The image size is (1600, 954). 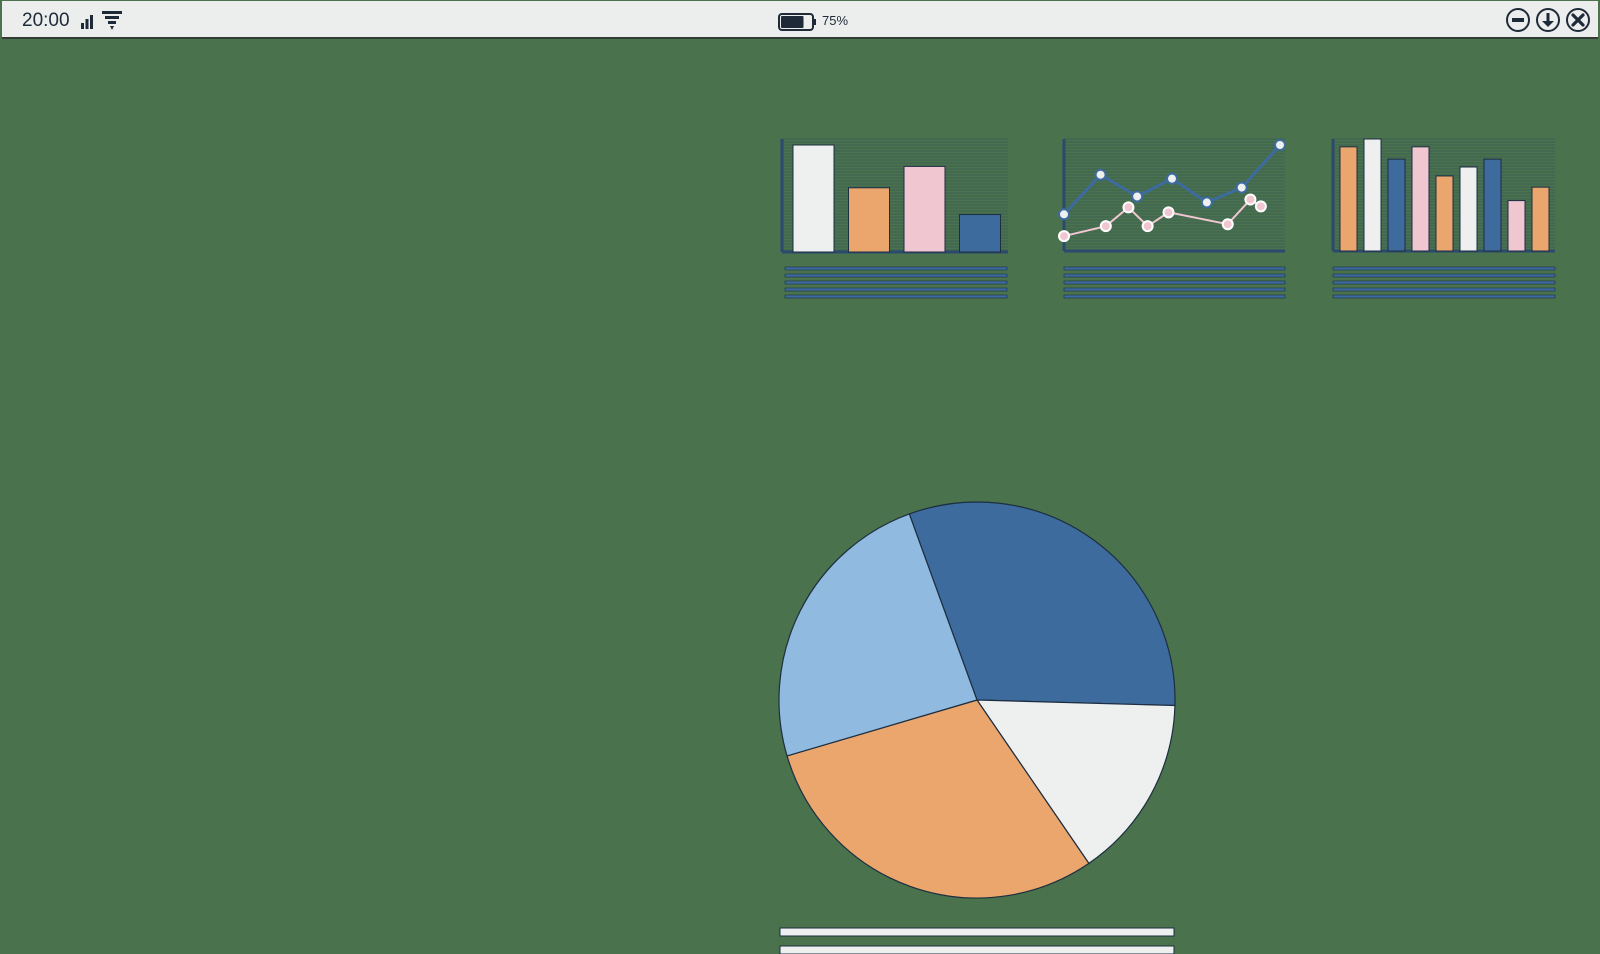 I want to click on bar-chart-2-legend, so click(x=1444, y=282).